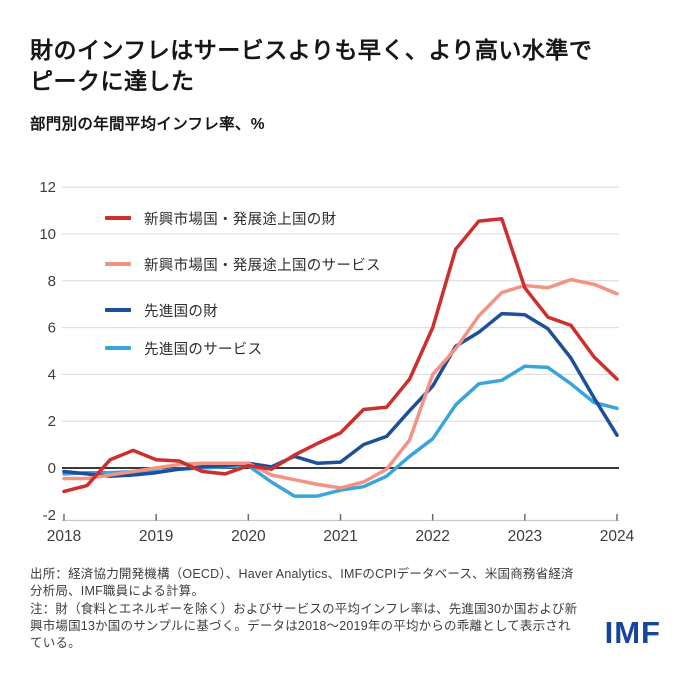 The image size is (675, 675). What do you see at coordinates (432, 536) in the screenshot?
I see `x-axis-label-2022: 2022` at bounding box center [432, 536].